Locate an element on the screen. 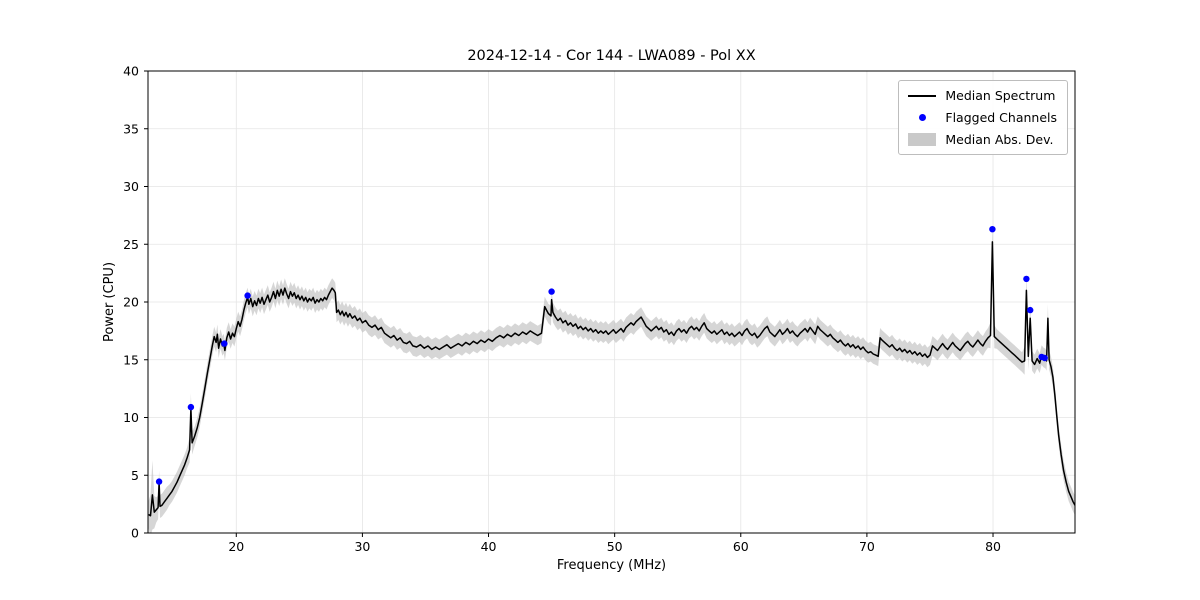  flagged-dot-swatch-icon is located at coordinates (922, 117).